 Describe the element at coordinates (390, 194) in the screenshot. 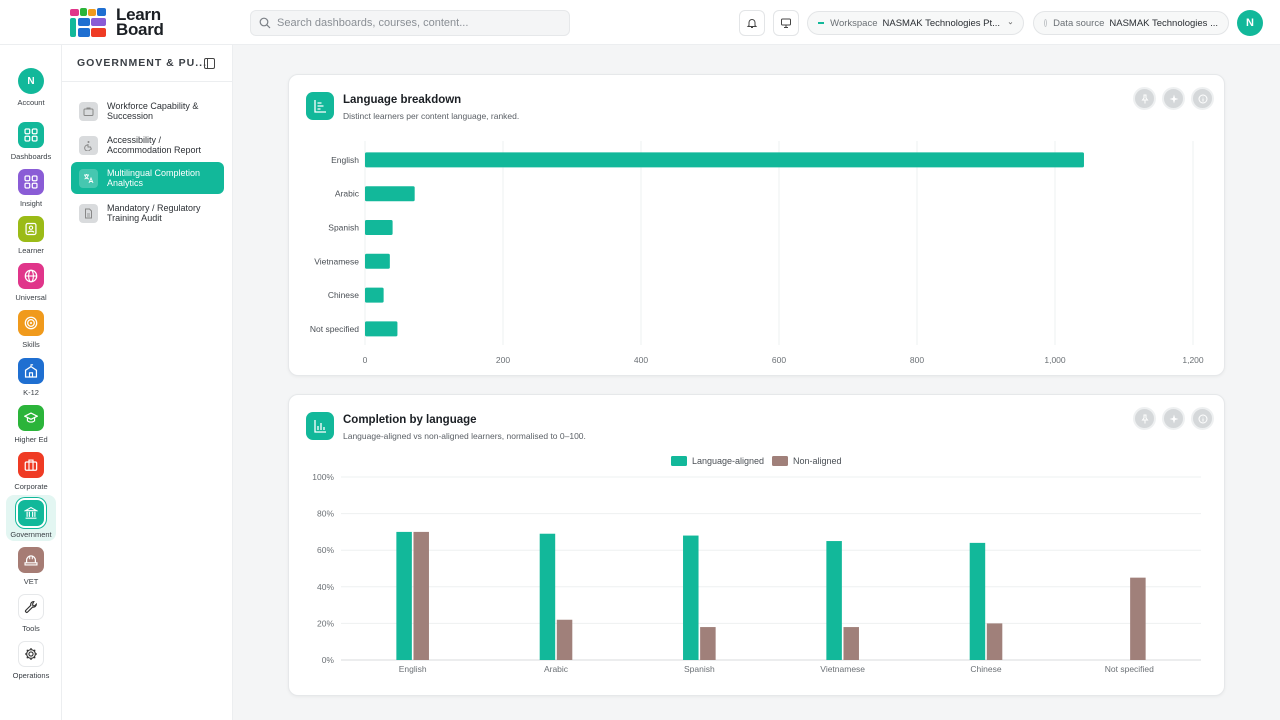

I see `bar-arabic` at that location.